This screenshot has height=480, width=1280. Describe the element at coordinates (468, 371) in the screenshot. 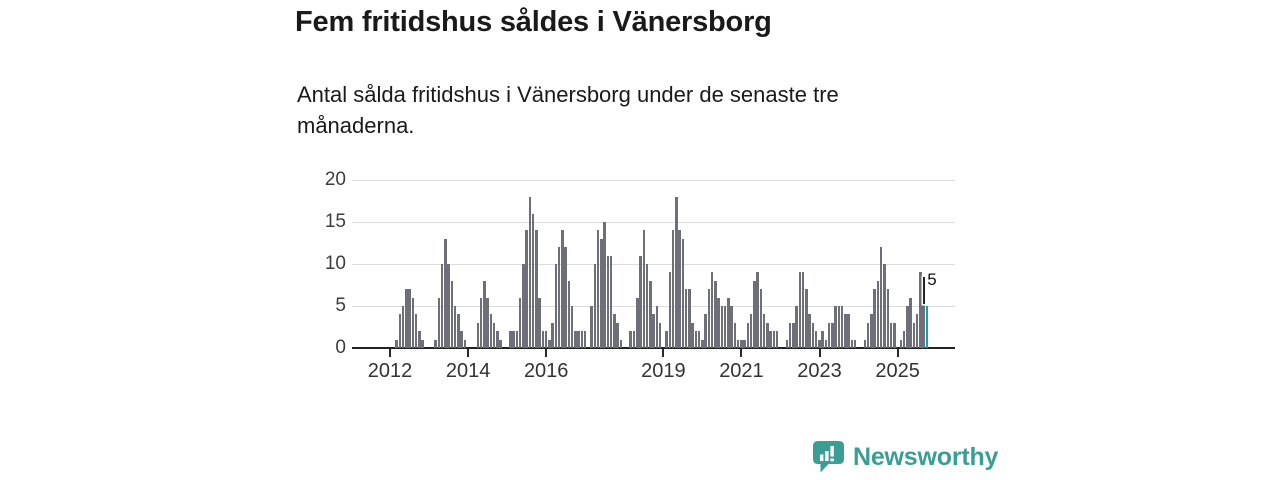

I see `x-axis-tick-label: 2014` at that location.